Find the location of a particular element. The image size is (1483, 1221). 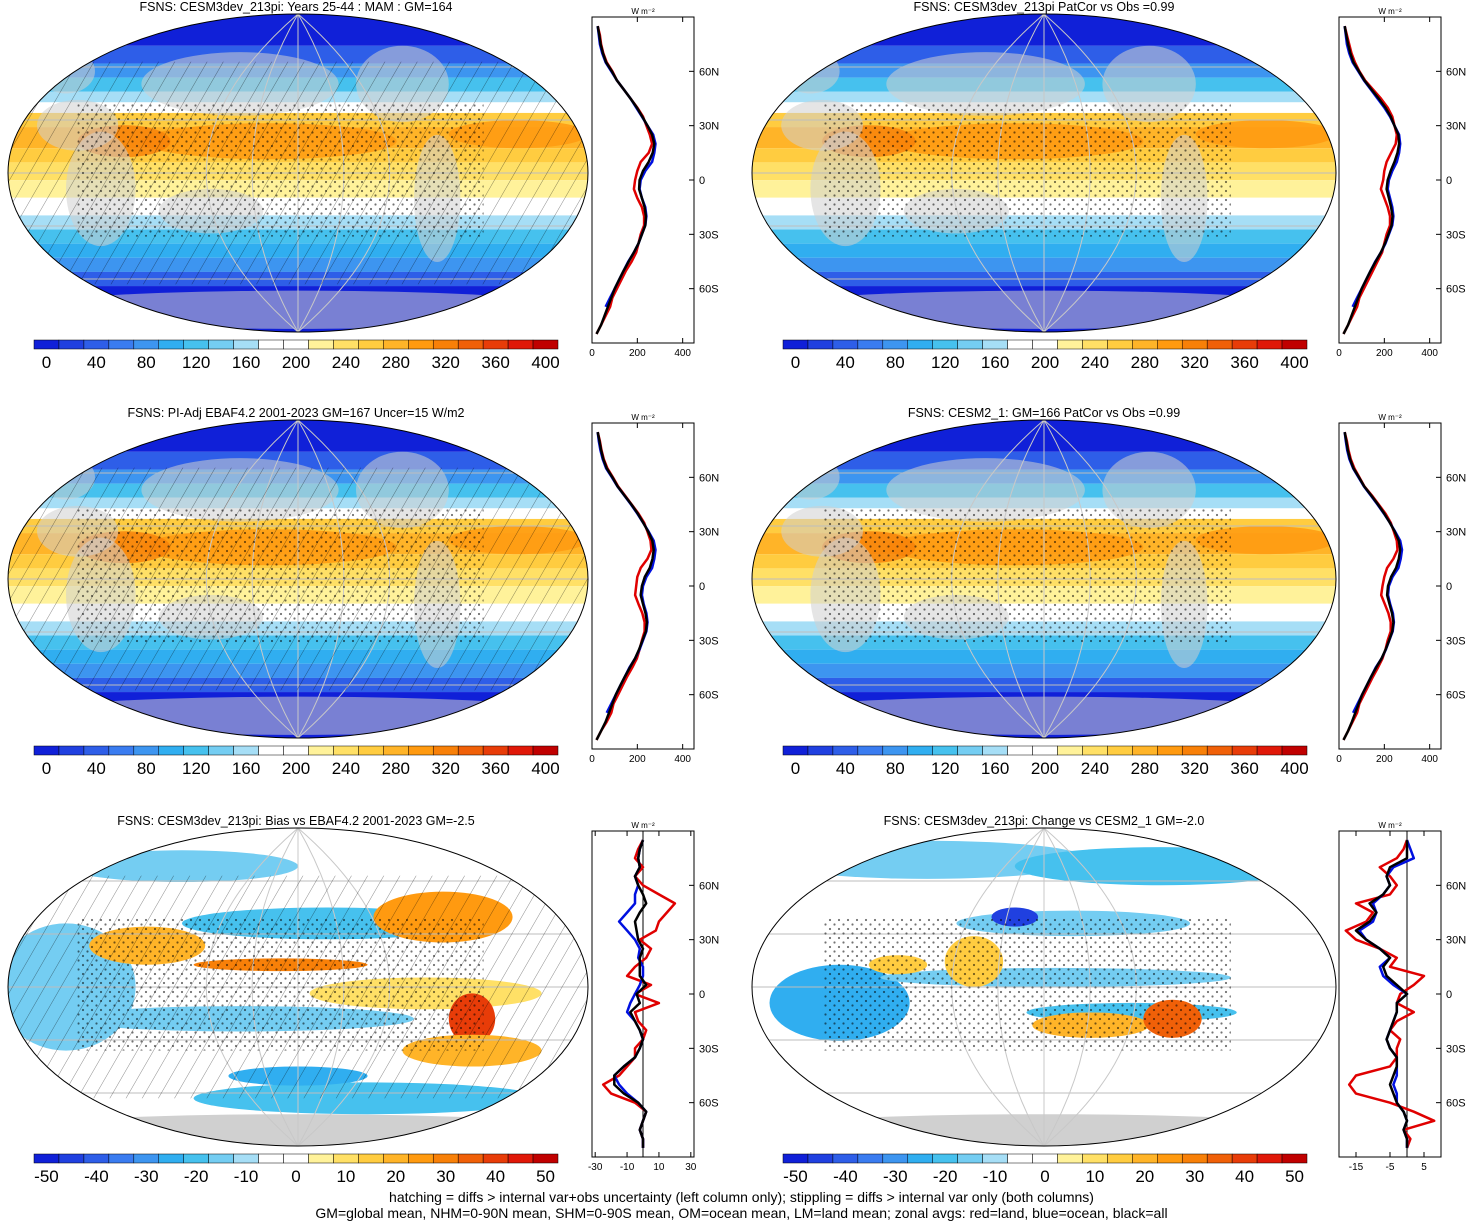

zonal-lat-label: 60S is located at coordinates (1456, 290).